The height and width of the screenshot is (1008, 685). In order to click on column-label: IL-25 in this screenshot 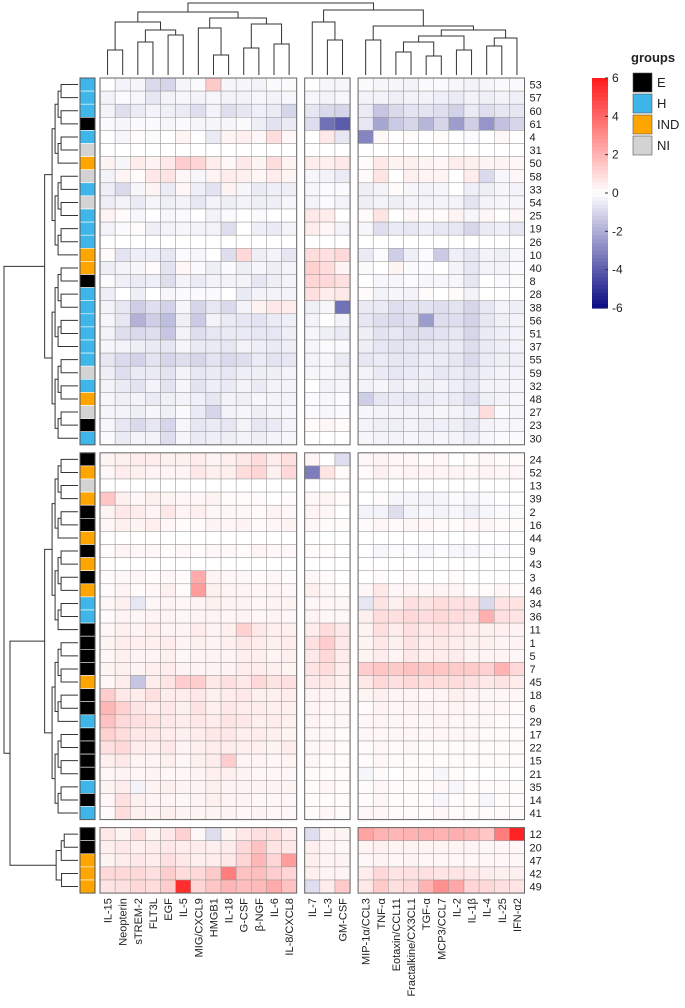, I will do `click(503, 910)`.